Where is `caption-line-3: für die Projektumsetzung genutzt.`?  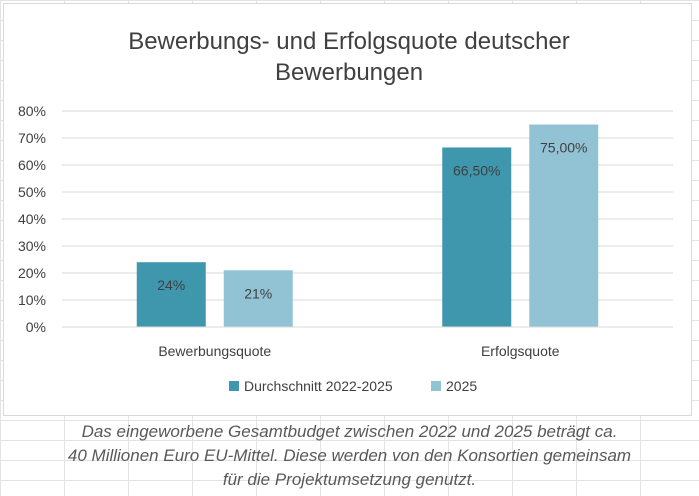 caption-line-3: für die Projektumsetzung genutzt. is located at coordinates (349, 479).